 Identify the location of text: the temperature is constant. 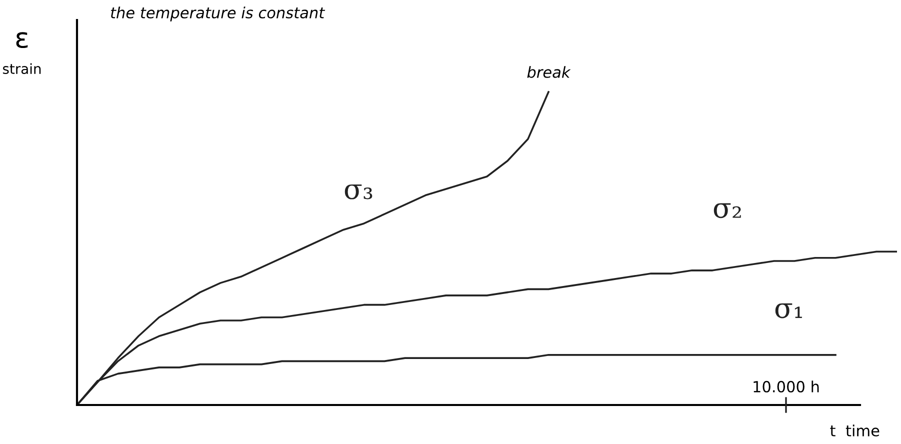
(218, 14).